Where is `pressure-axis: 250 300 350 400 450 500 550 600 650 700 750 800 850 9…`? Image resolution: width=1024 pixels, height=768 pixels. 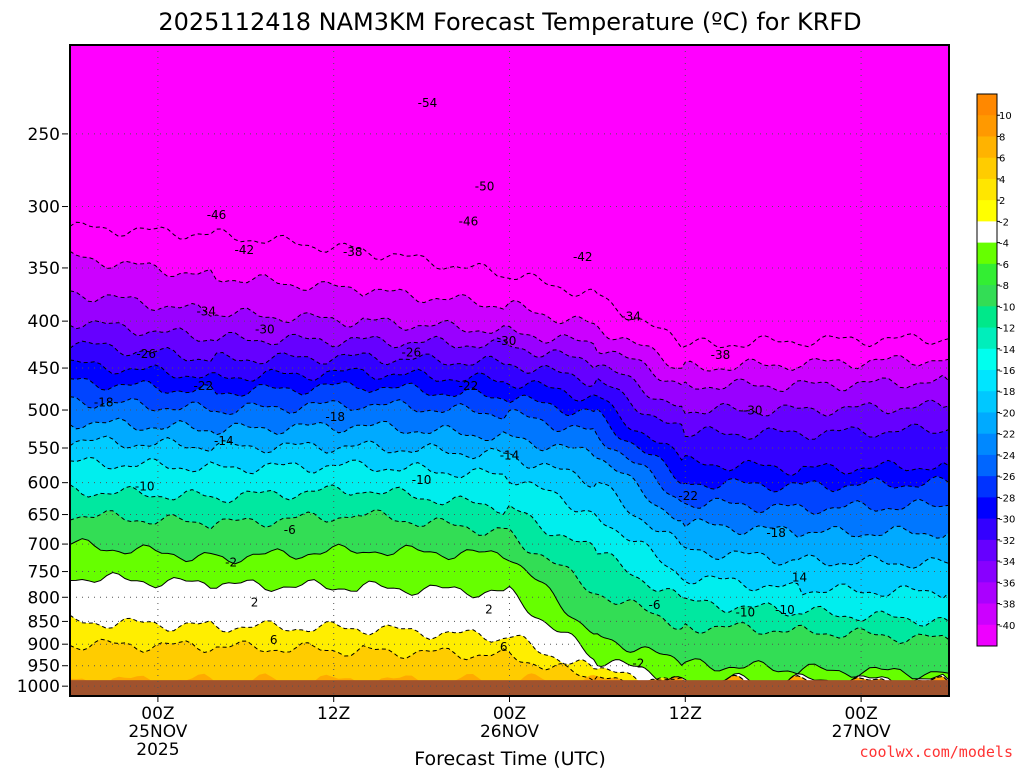 pressure-axis: 250 300 350 400 450 500 550 600 650 700 750 800 850 9… is located at coordinates (42, 411).